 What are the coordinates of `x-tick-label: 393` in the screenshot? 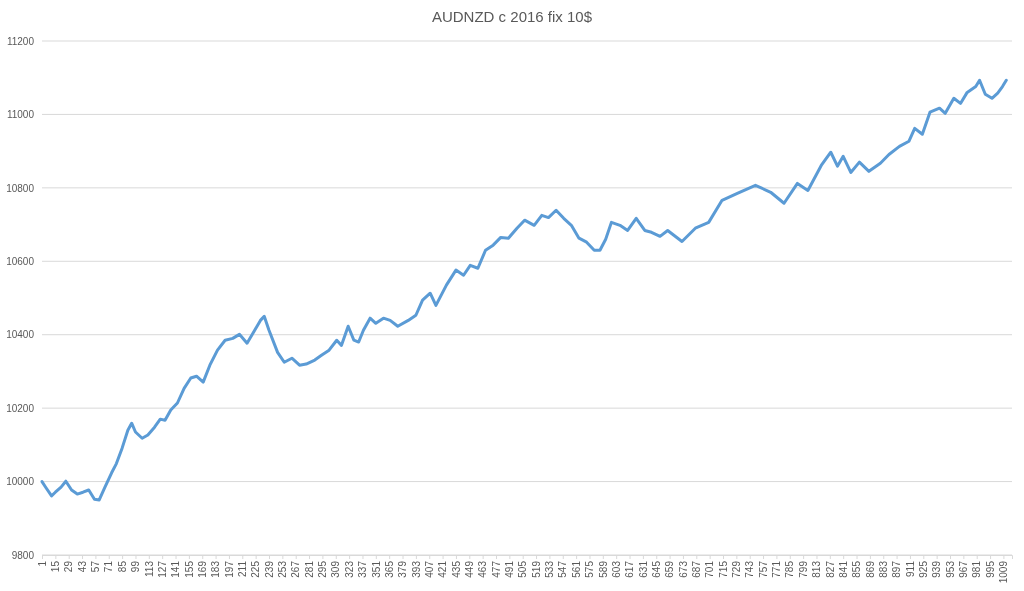 It's located at (416, 569).